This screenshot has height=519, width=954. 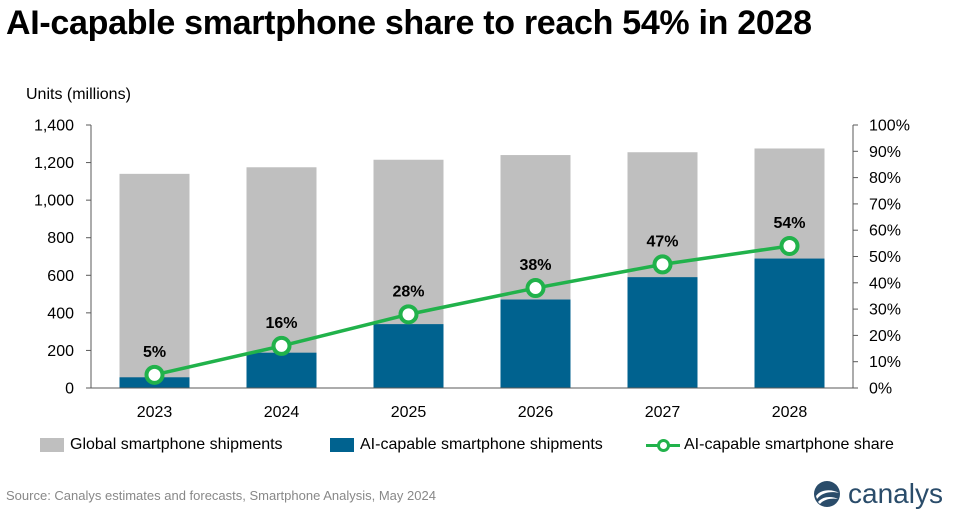 What do you see at coordinates (885, 178) in the screenshot?
I see `y-axis-right-tick-label: 80%` at bounding box center [885, 178].